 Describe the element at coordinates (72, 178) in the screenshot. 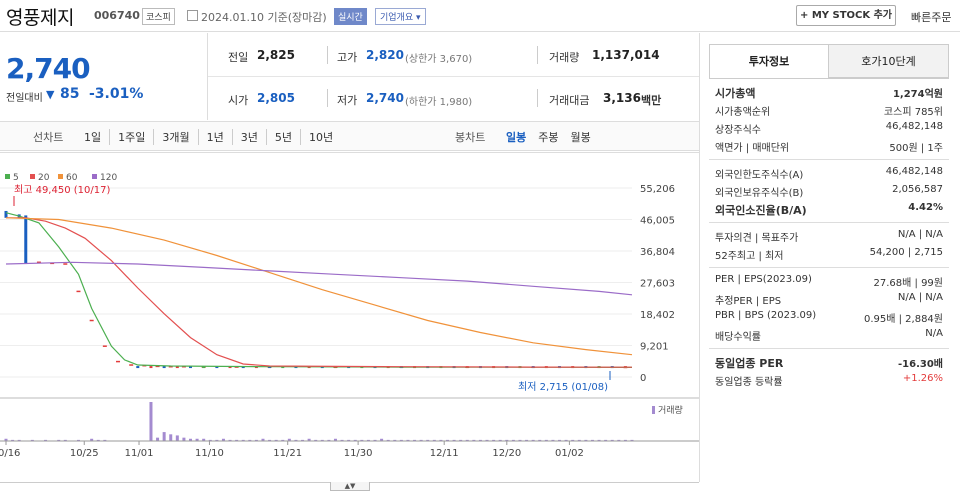

I see `legend-label-ma60: 60` at that location.